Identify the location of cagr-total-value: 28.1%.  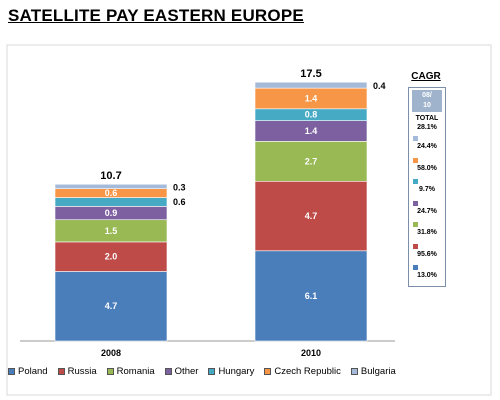
(427, 127).